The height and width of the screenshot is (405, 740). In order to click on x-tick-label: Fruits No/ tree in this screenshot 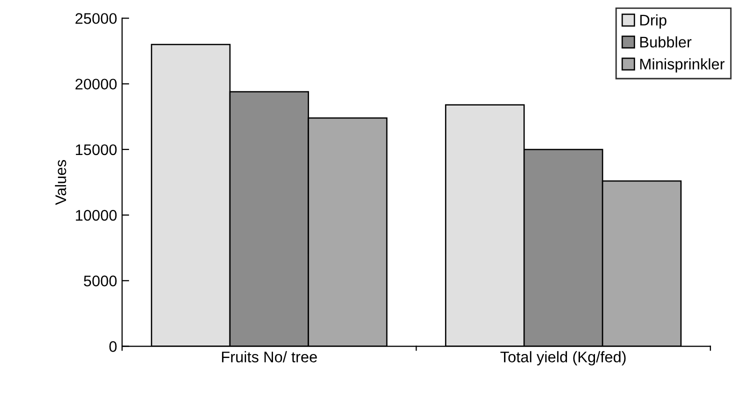, I will do `click(269, 356)`.